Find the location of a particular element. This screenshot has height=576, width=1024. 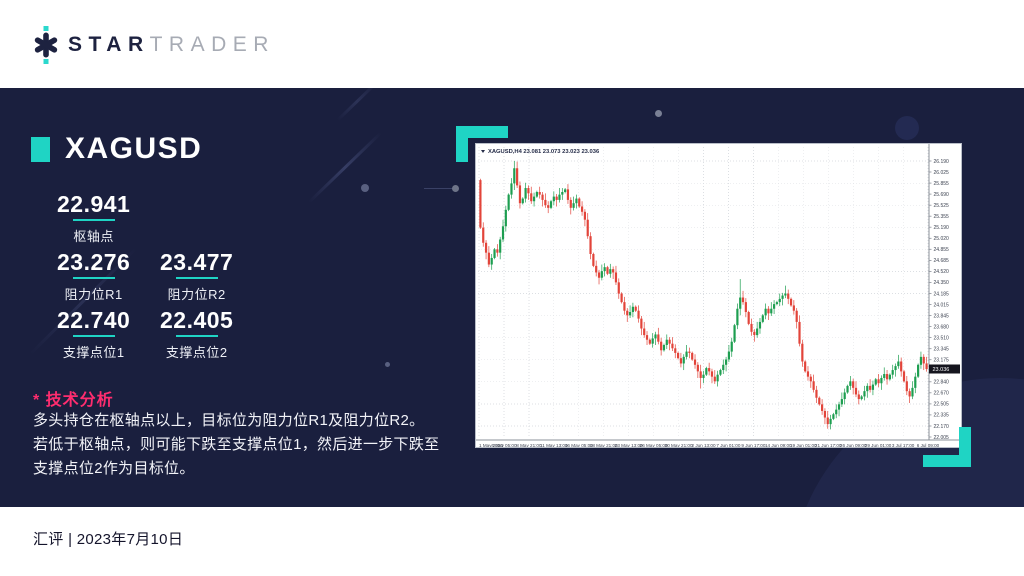

svg-text: 23.036 is located at coordinates (941, 370).